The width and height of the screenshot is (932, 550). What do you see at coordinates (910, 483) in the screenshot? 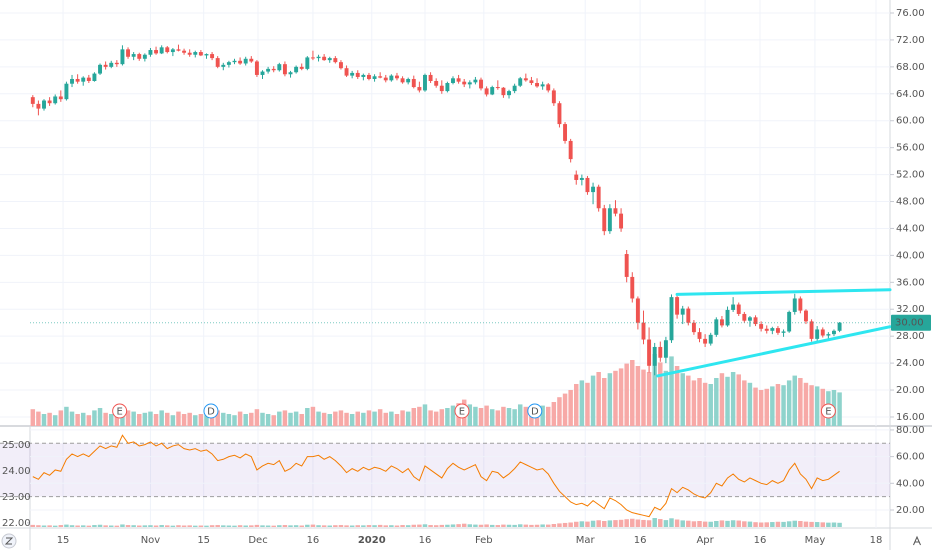
I see `y-tick-label: 40.00` at bounding box center [910, 483].